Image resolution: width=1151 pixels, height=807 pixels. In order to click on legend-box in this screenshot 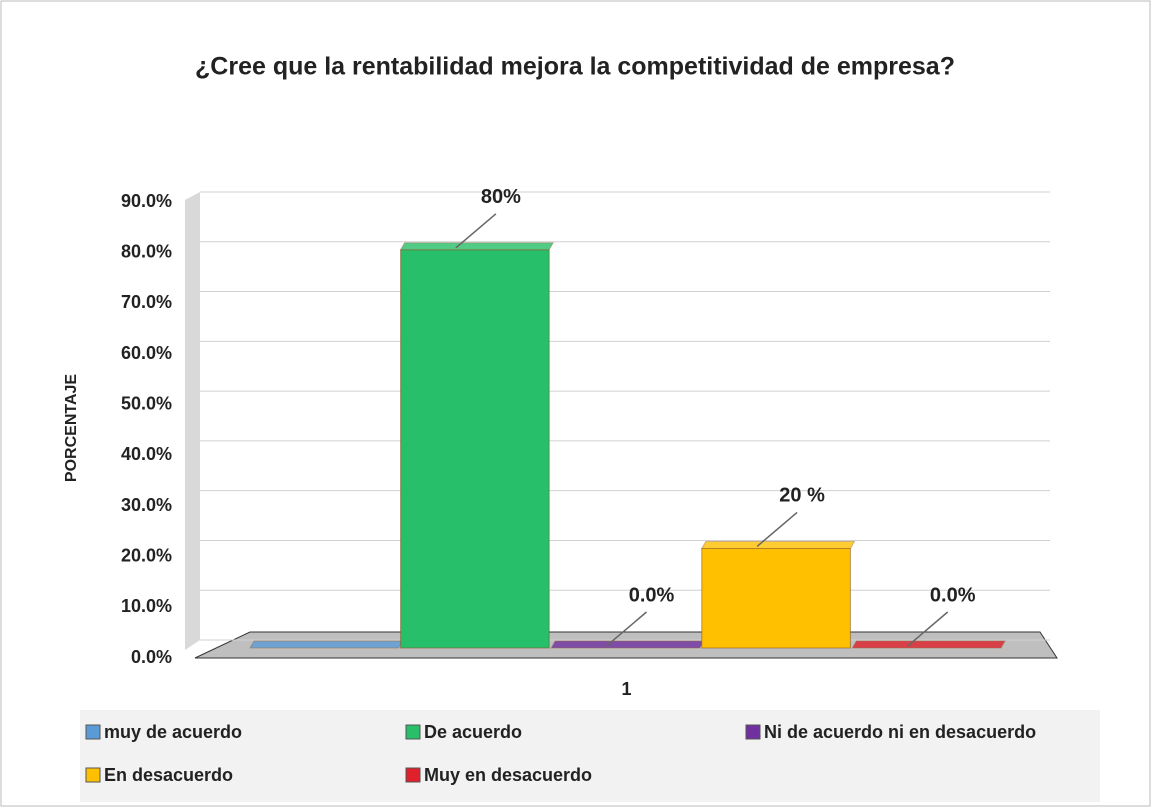, I will do `click(590, 756)`.